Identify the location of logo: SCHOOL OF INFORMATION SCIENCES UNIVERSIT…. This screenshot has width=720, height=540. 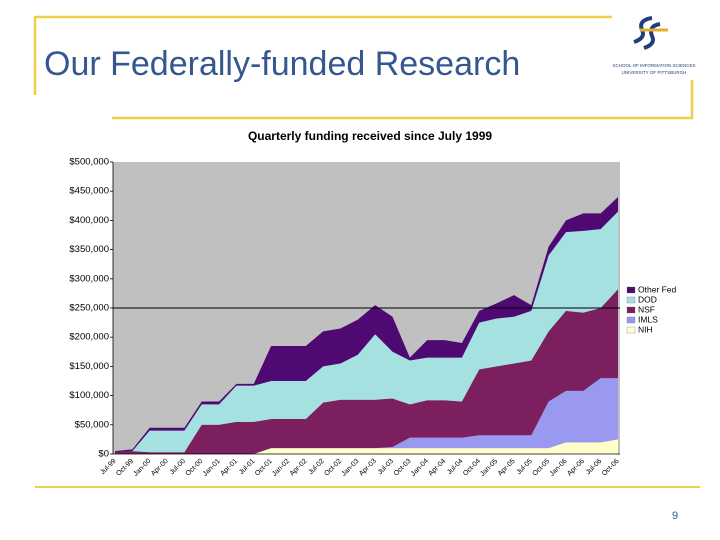
(654, 45).